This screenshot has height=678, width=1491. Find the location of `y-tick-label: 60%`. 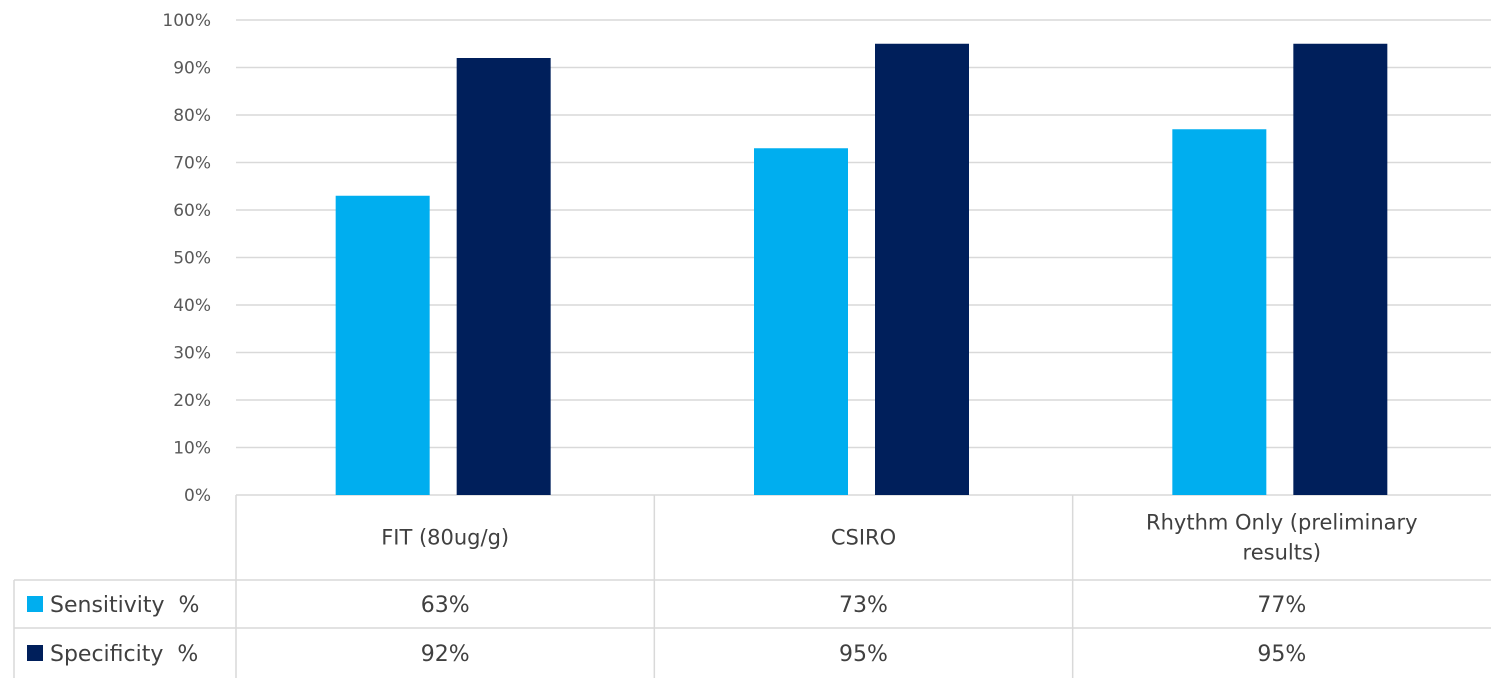

y-tick-label: 60% is located at coordinates (192, 211).